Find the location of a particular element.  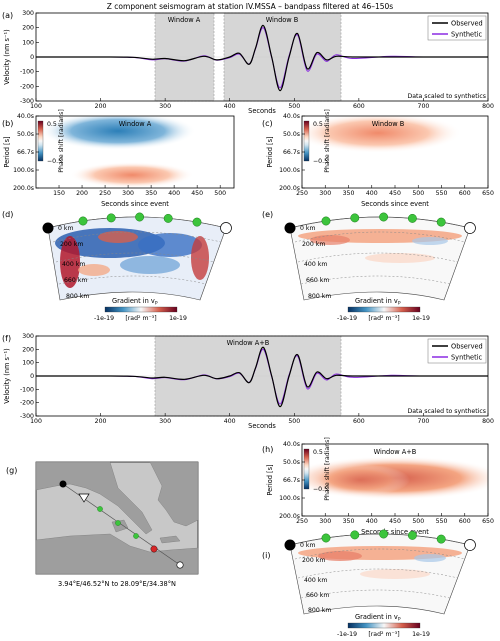

x-tick-label: 700 is located at coordinates (424, 421).